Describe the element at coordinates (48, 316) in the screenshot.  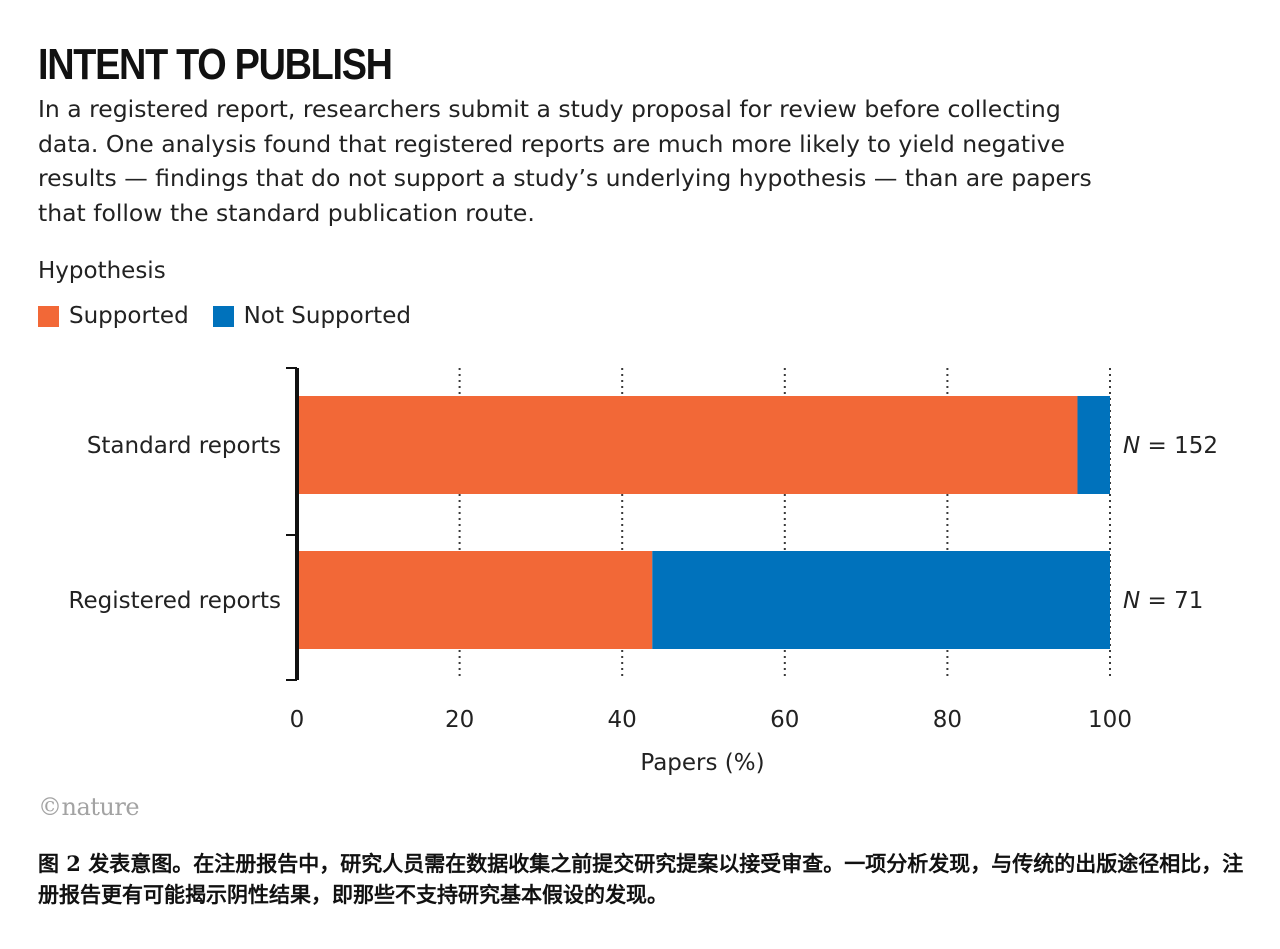
I see `legend-swatch-supported` at that location.